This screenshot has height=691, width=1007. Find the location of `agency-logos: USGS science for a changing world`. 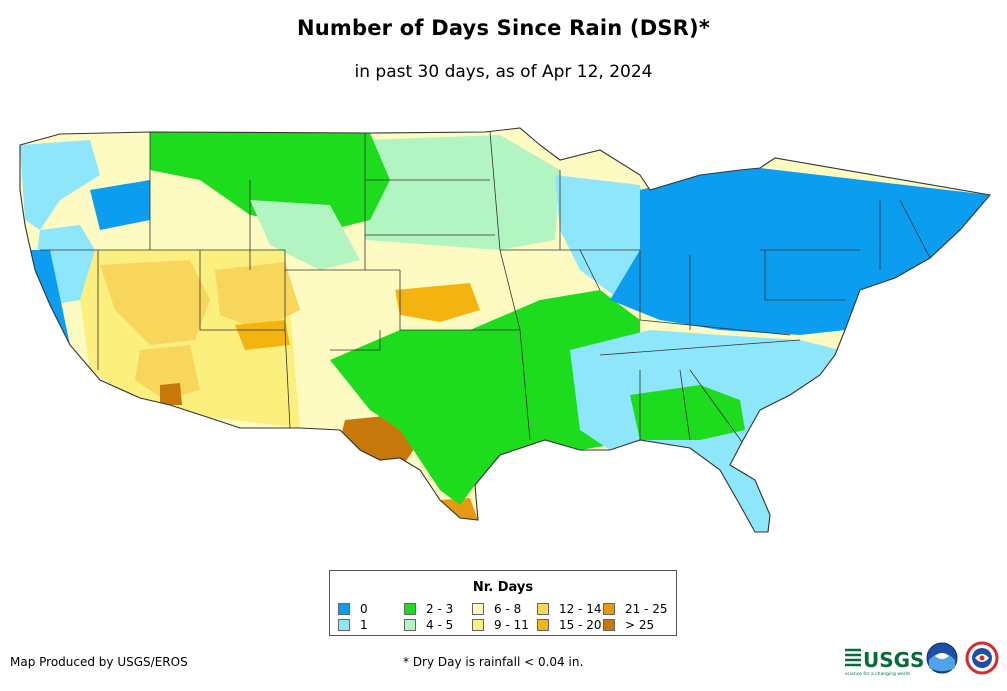

agency-logos: USGS science for a changing world is located at coordinates (922, 659).